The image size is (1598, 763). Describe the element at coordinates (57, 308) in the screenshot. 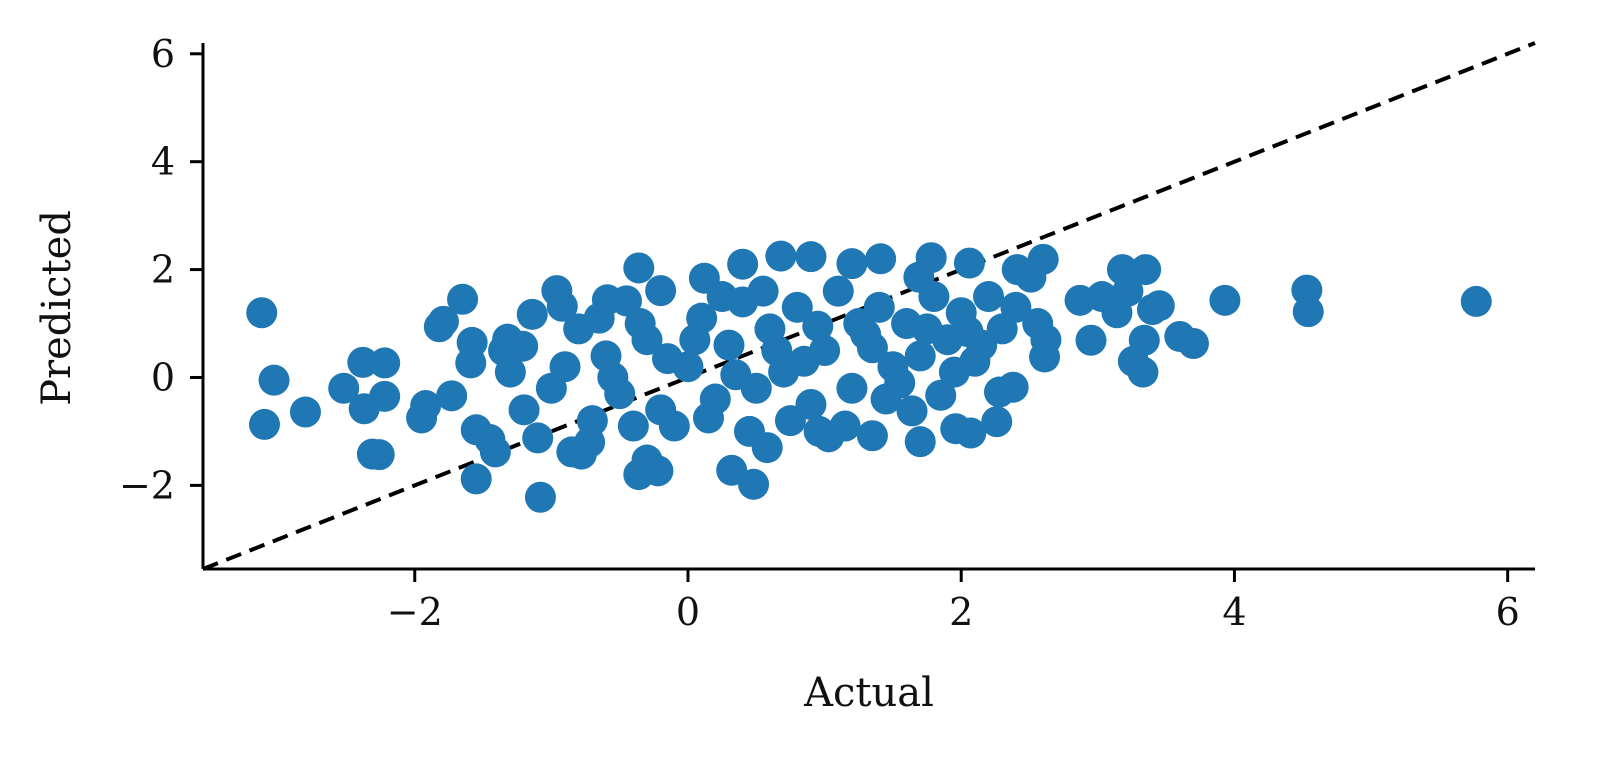

I see `y-axis-label: Predicted` at that location.